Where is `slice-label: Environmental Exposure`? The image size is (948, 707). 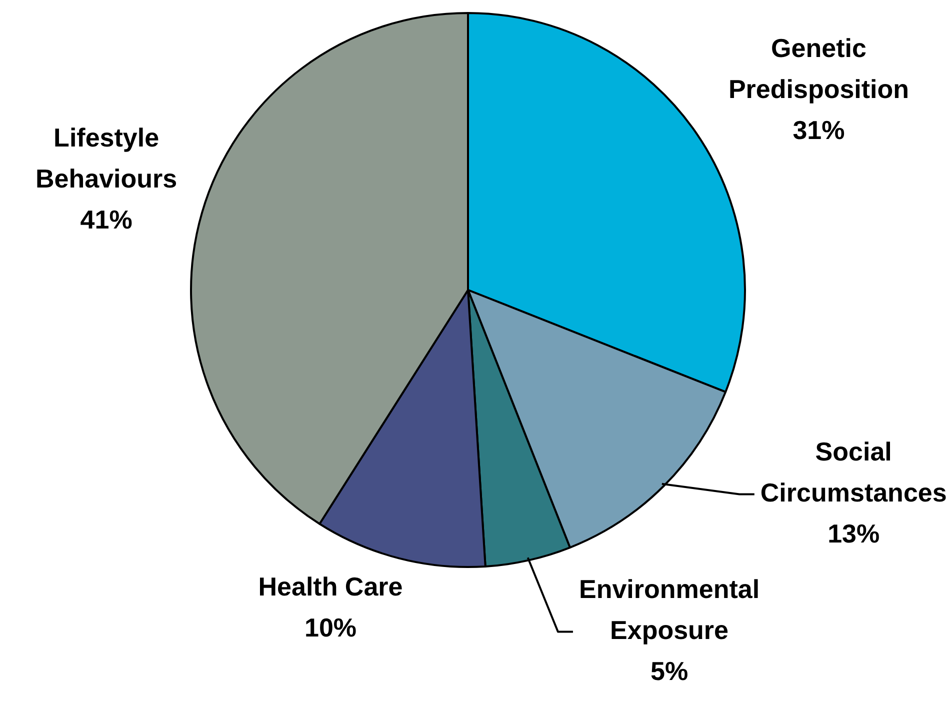 slice-label: Environmental Exposure is located at coordinates (669, 609).